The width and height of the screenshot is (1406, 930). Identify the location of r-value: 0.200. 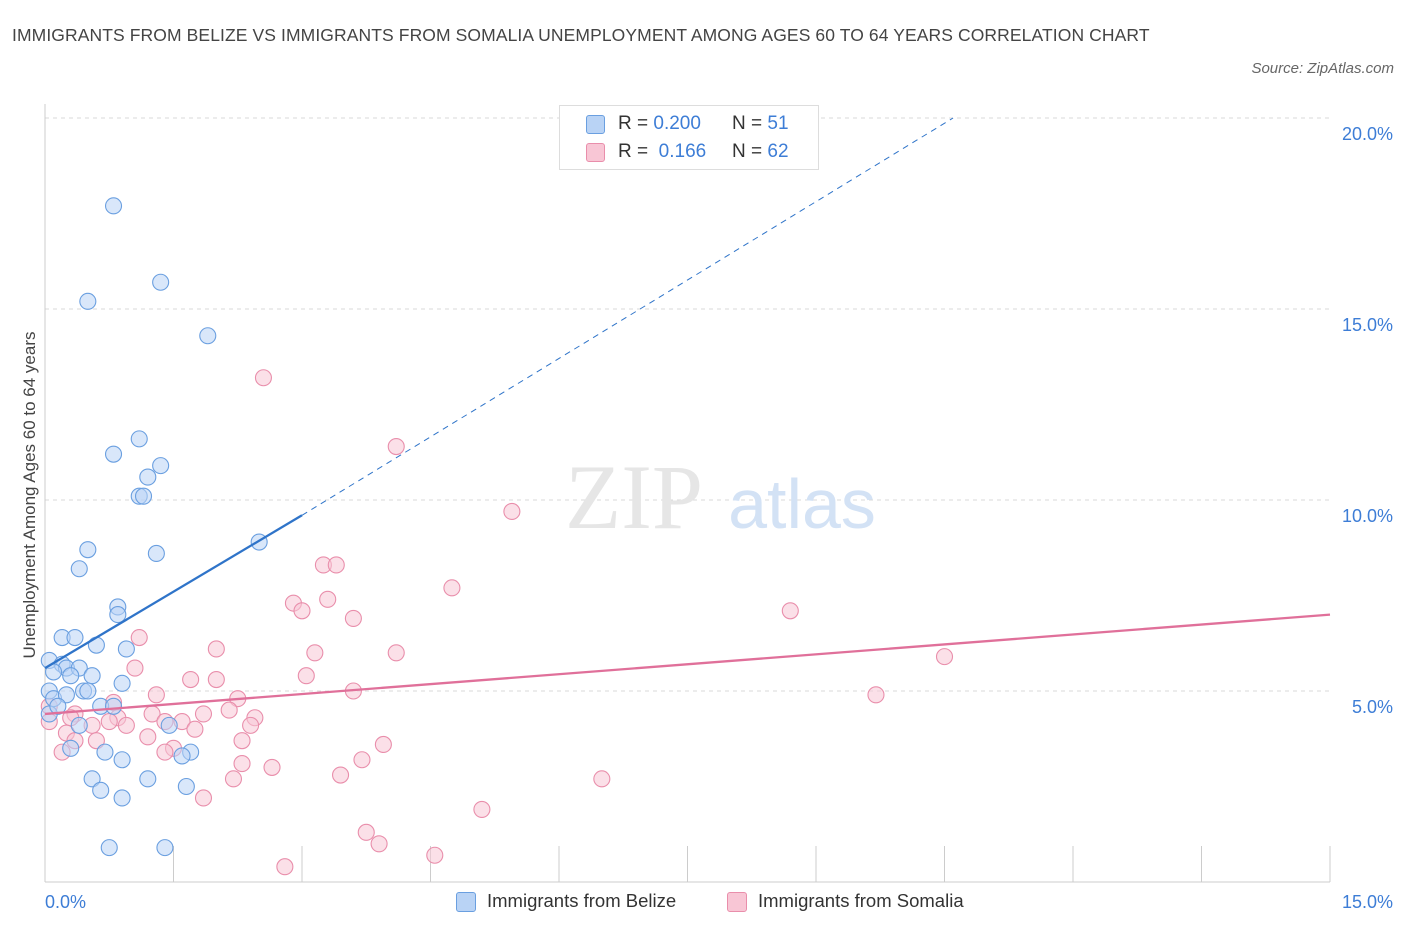
(677, 123).